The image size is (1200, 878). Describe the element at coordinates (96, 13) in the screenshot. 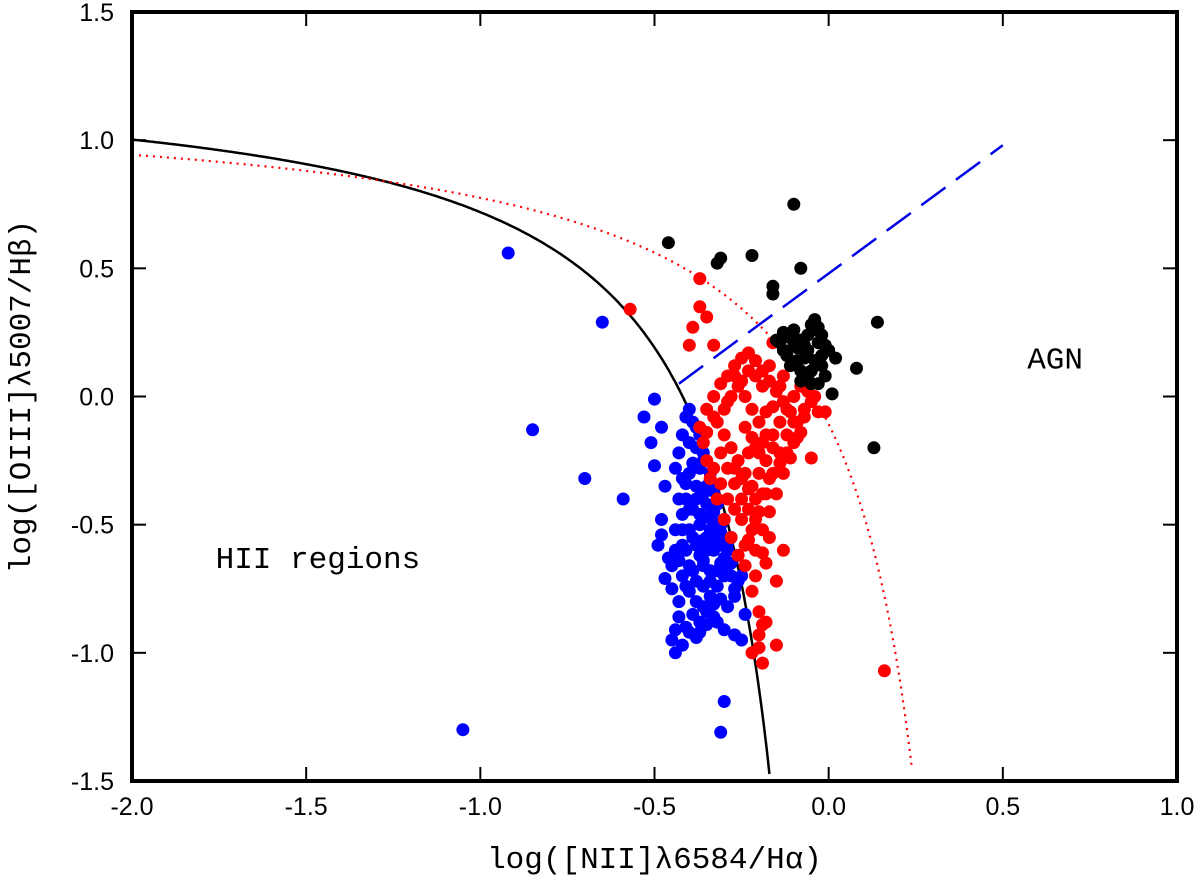

I see `y-tick-label: 1.5` at that location.